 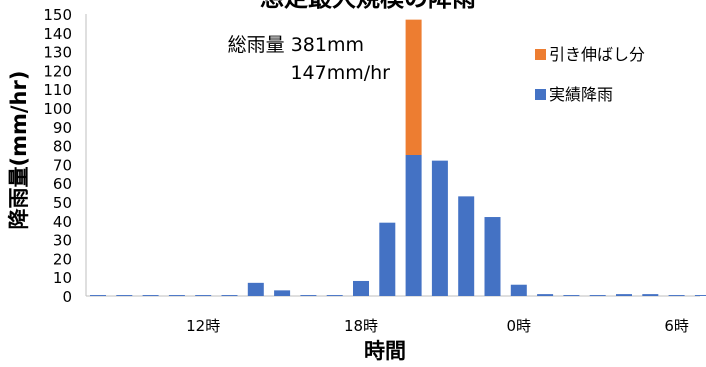 I want to click on x-tick-label: 0時, so click(x=519, y=326).